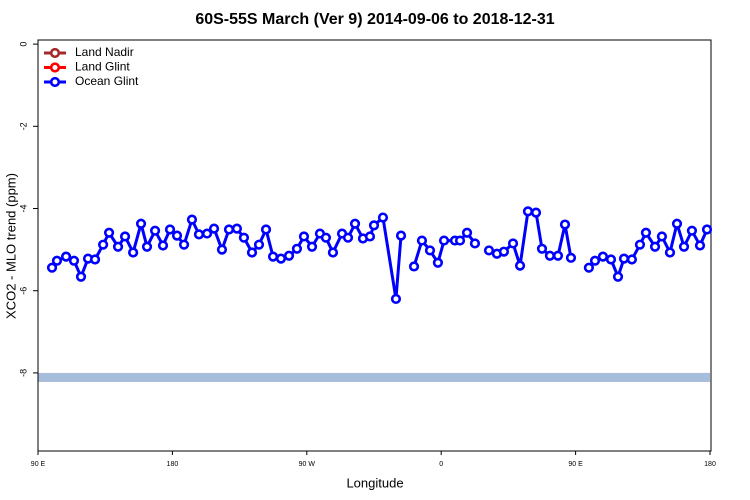  I want to click on y-tick-label: -2, so click(23, 126).